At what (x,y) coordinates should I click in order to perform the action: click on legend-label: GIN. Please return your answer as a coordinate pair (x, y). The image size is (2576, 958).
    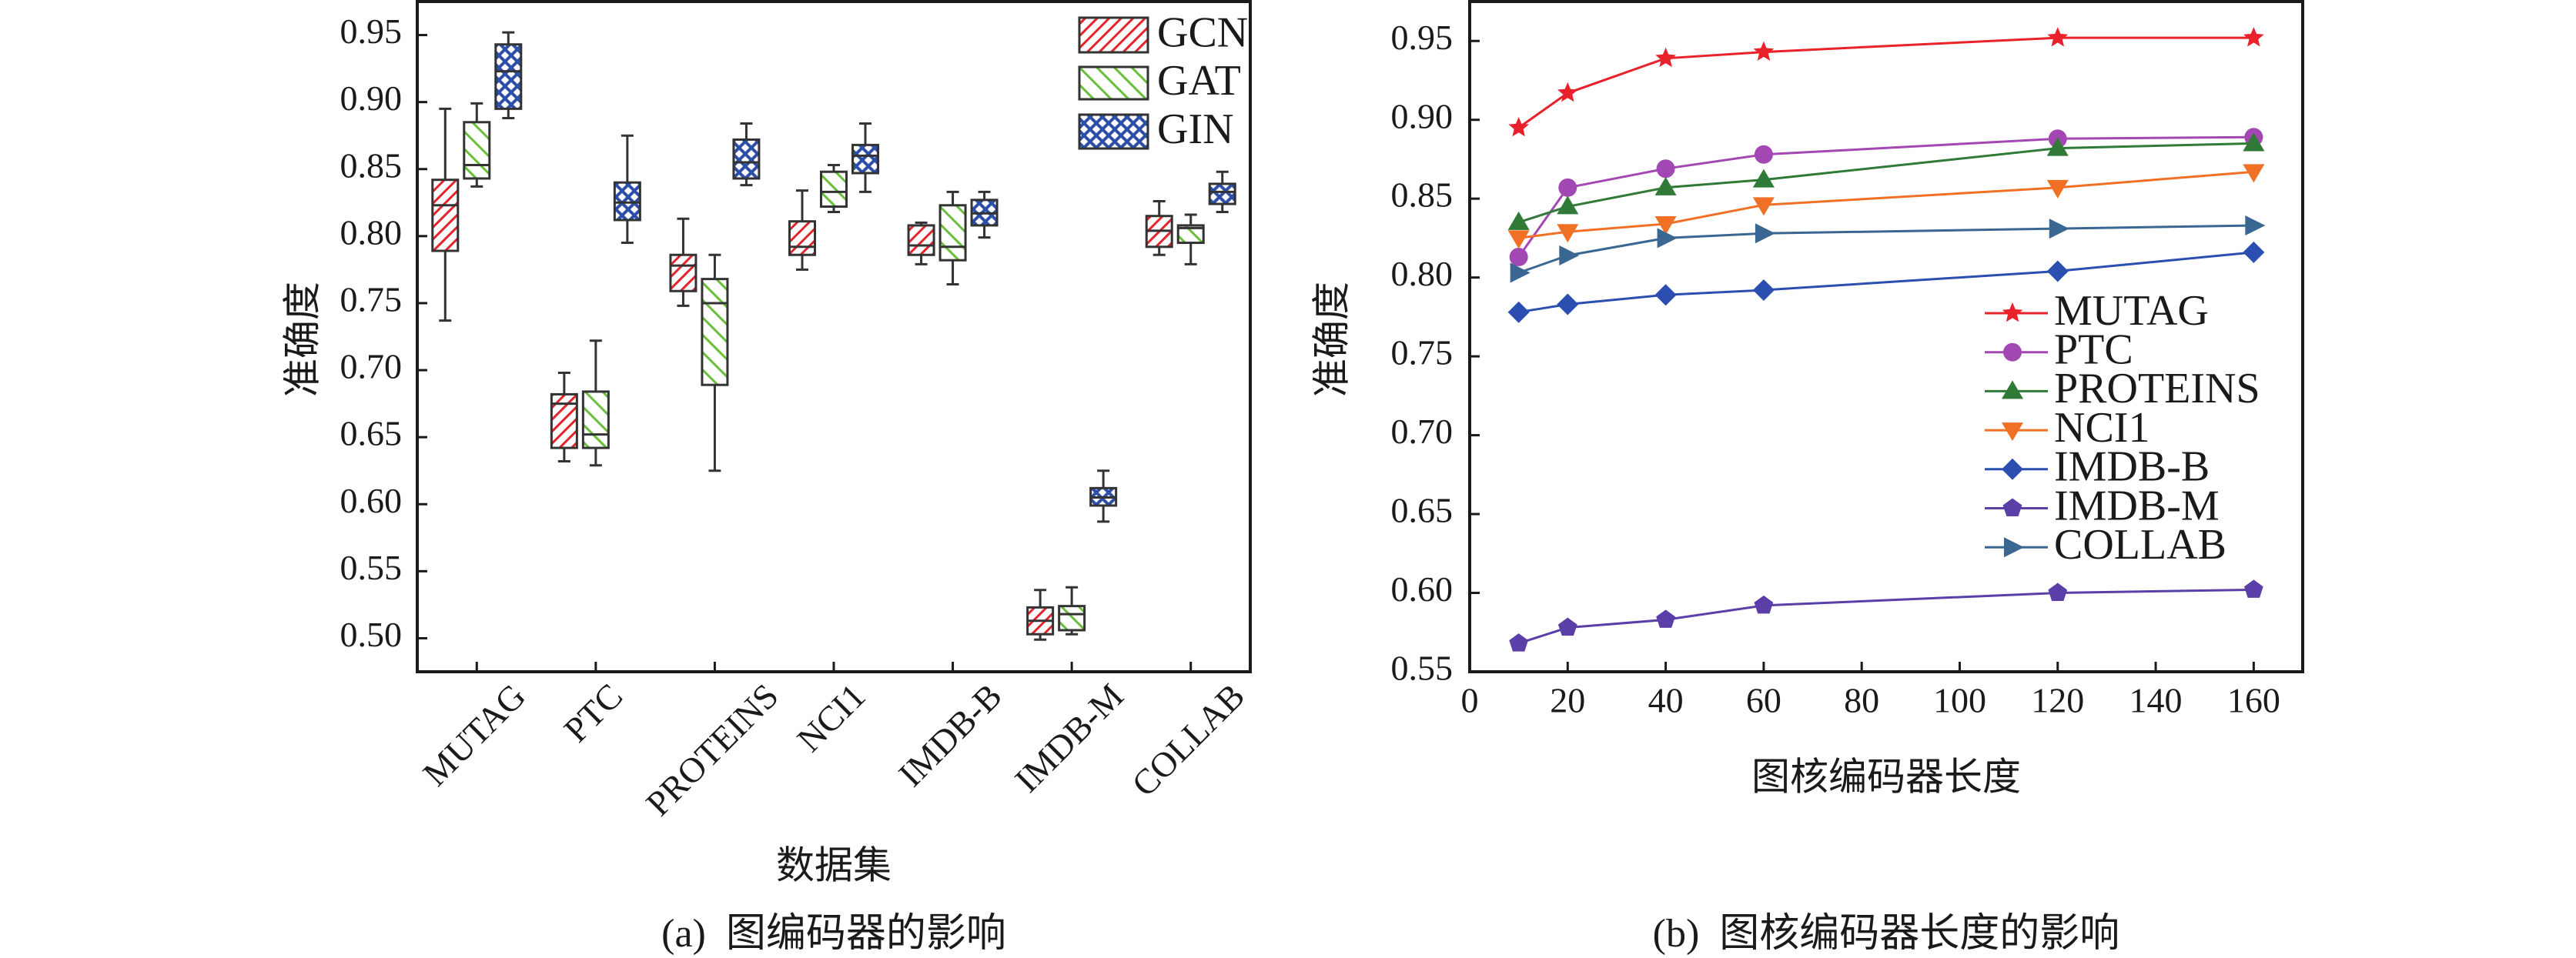
    Looking at the image, I should click on (1195, 129).